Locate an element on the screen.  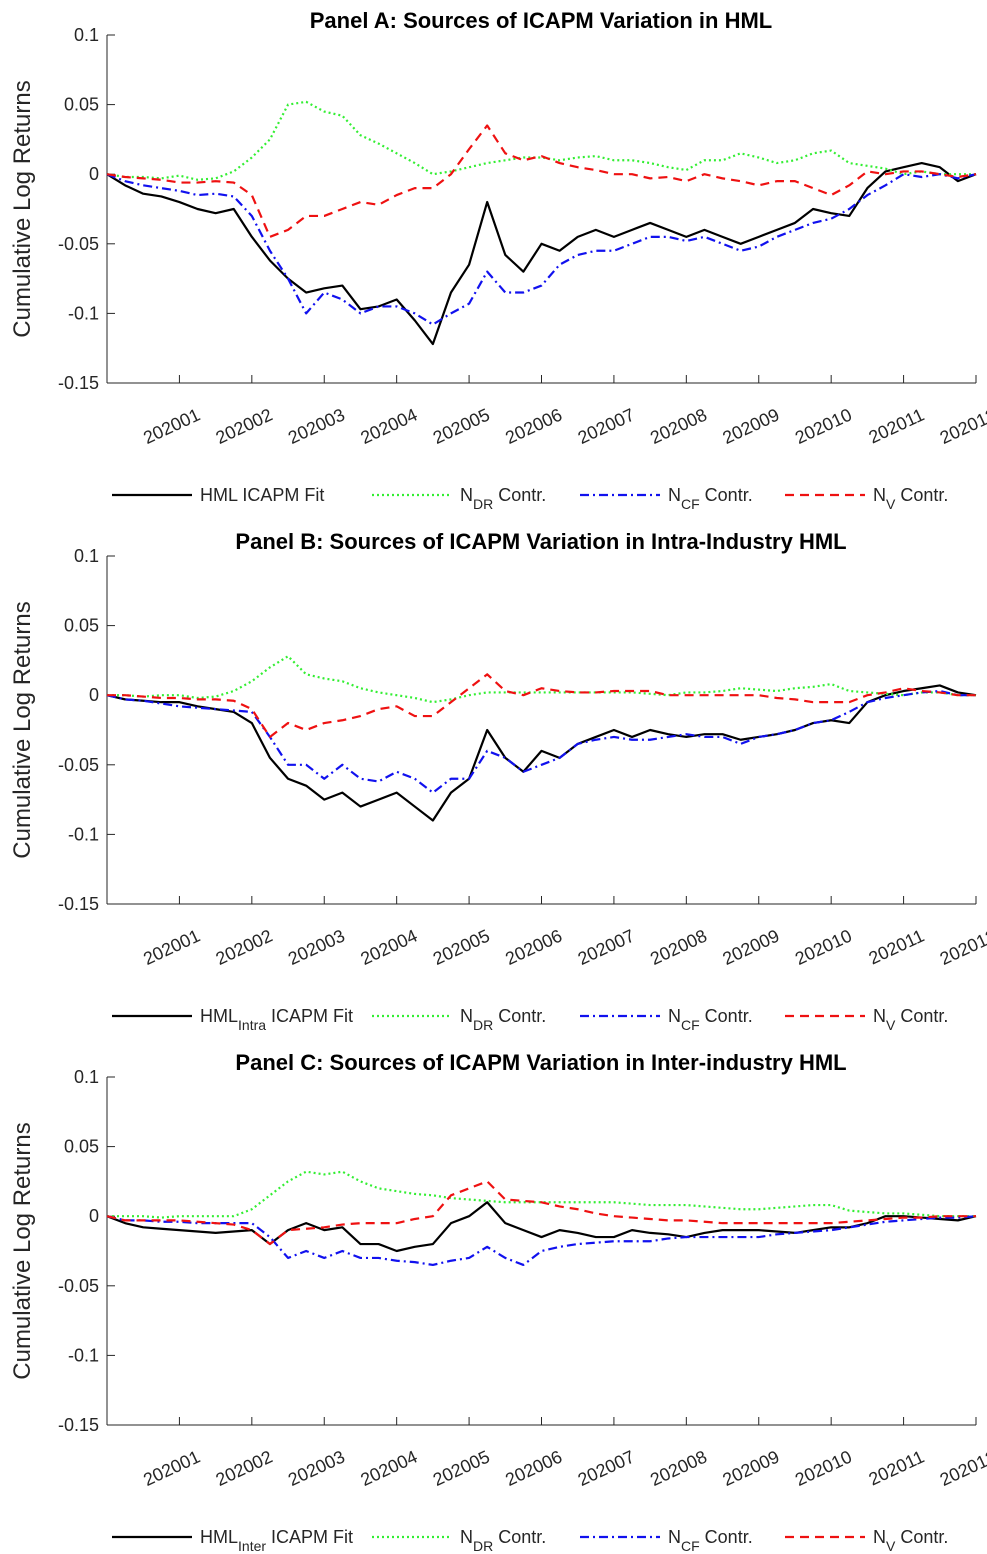
legend-label: HMLInter ICAPM Fit is located at coordinates (276, 1540).